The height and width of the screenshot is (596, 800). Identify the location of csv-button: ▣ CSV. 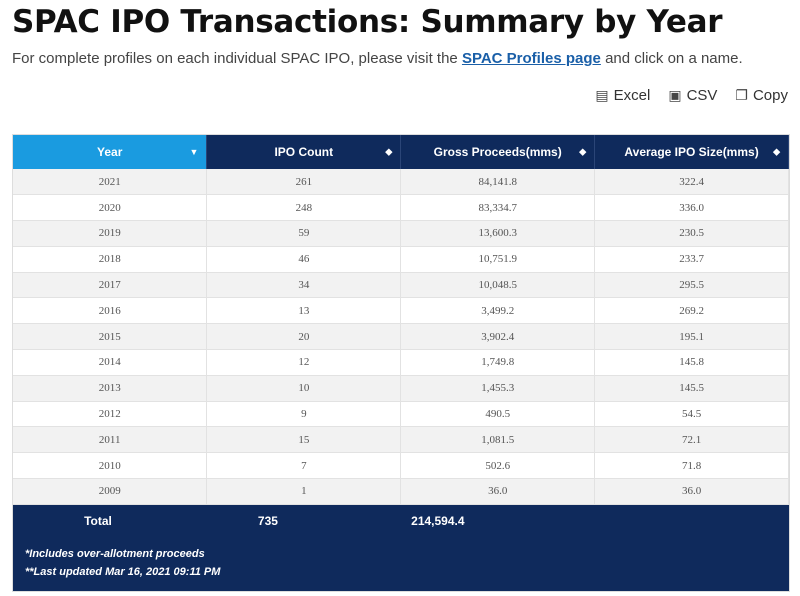
(692, 95).